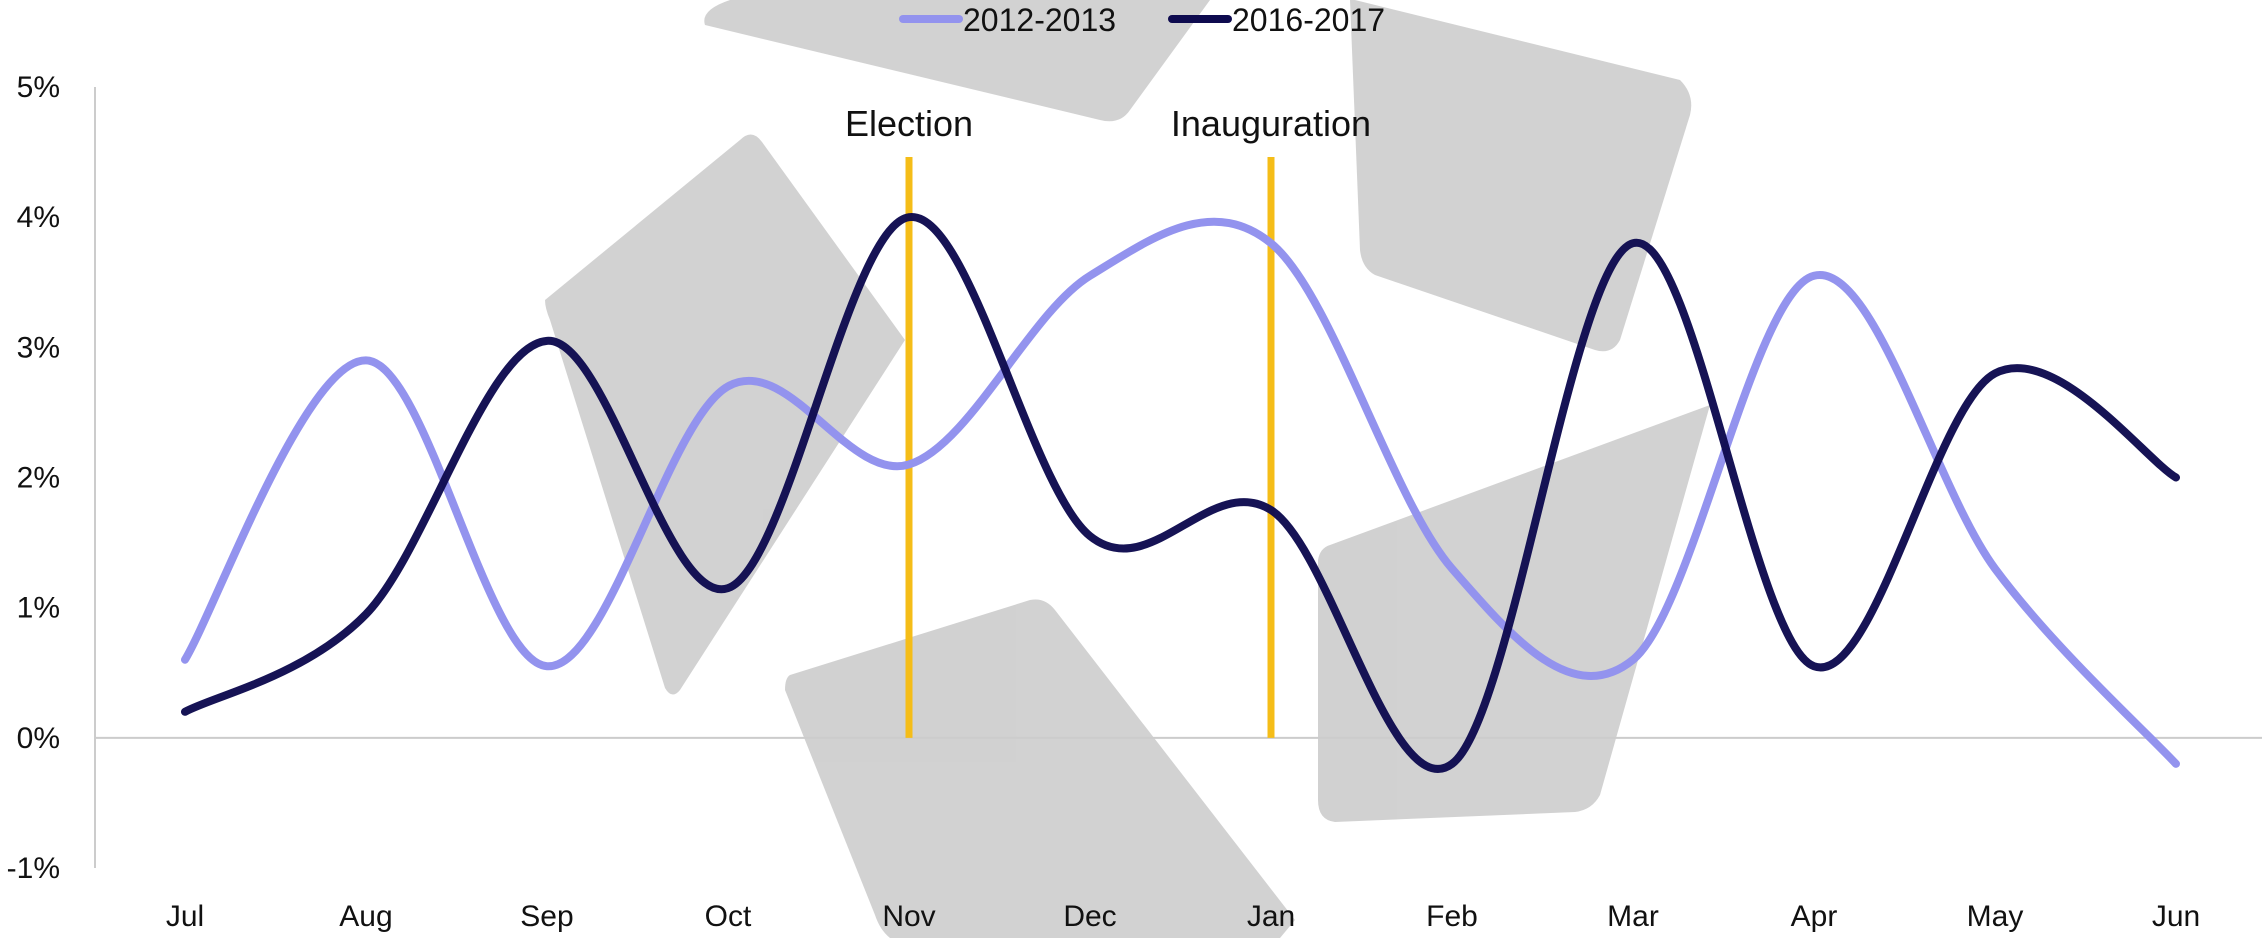 This screenshot has width=2265, height=938. Describe the element at coordinates (1039, 20) in the screenshot. I see `legend-label: 2012-2013` at that location.